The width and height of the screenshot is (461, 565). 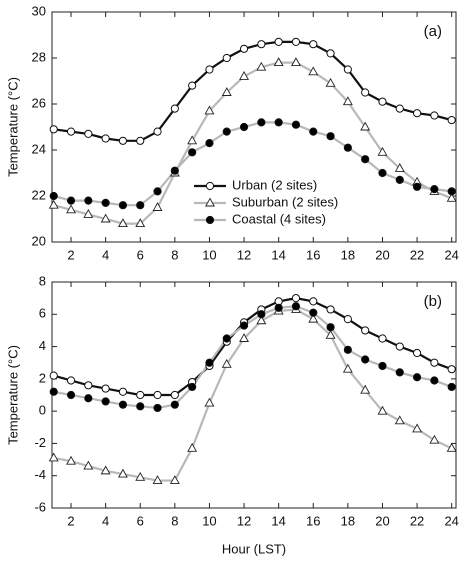 What do you see at coordinates (433, 301) in the screenshot?
I see `panel-label: (b)` at bounding box center [433, 301].